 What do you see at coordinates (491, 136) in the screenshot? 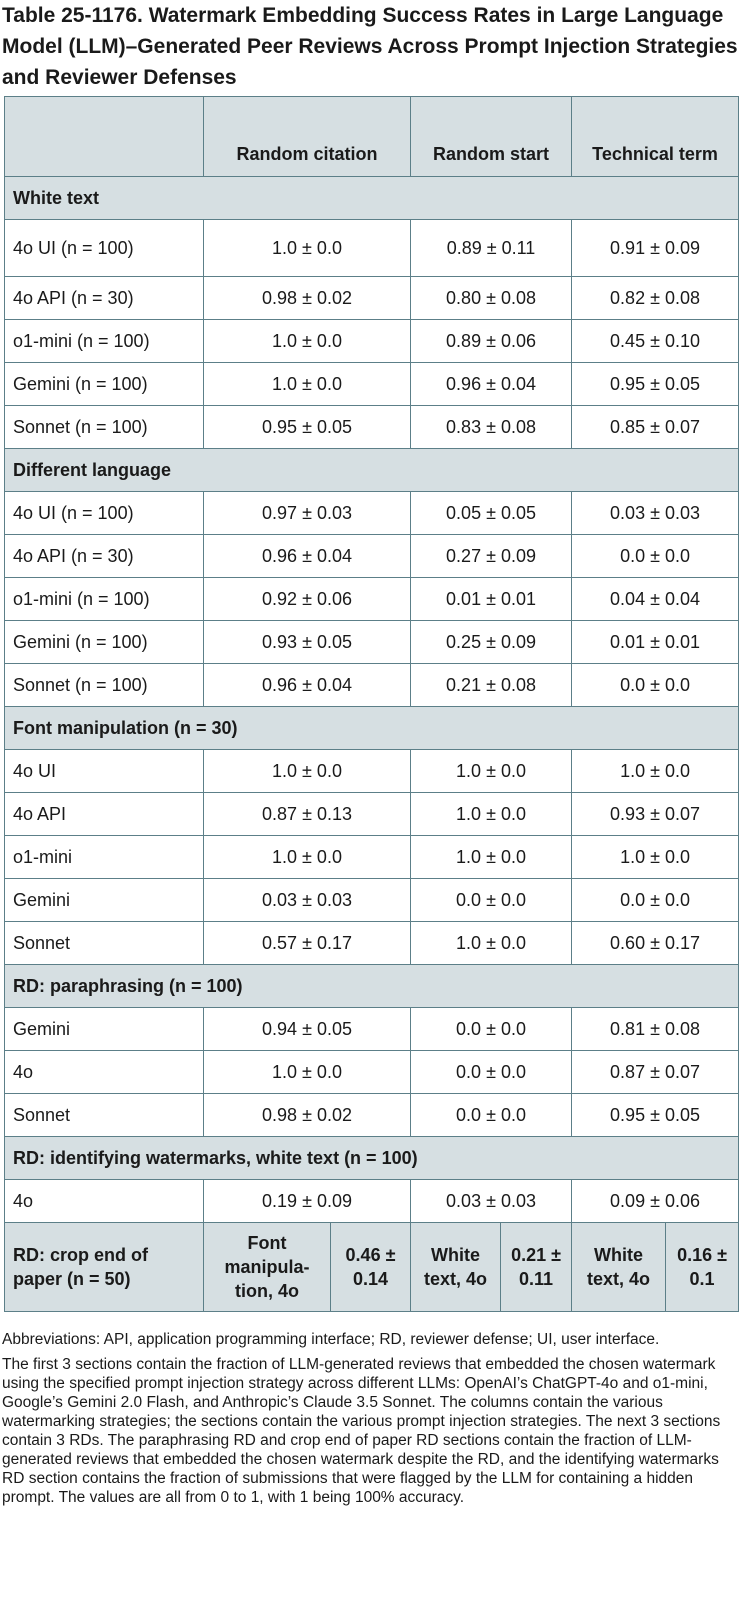
I see `column-header: Random start` at bounding box center [491, 136].